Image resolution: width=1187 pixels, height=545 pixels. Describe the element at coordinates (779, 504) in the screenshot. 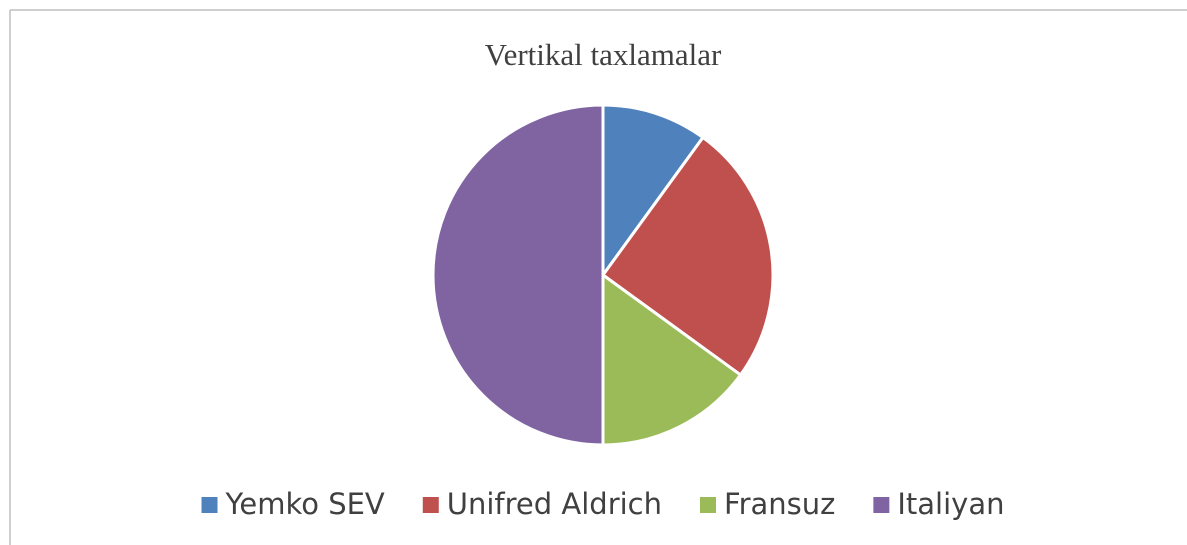

I see `legend-label: Fransuz` at that location.